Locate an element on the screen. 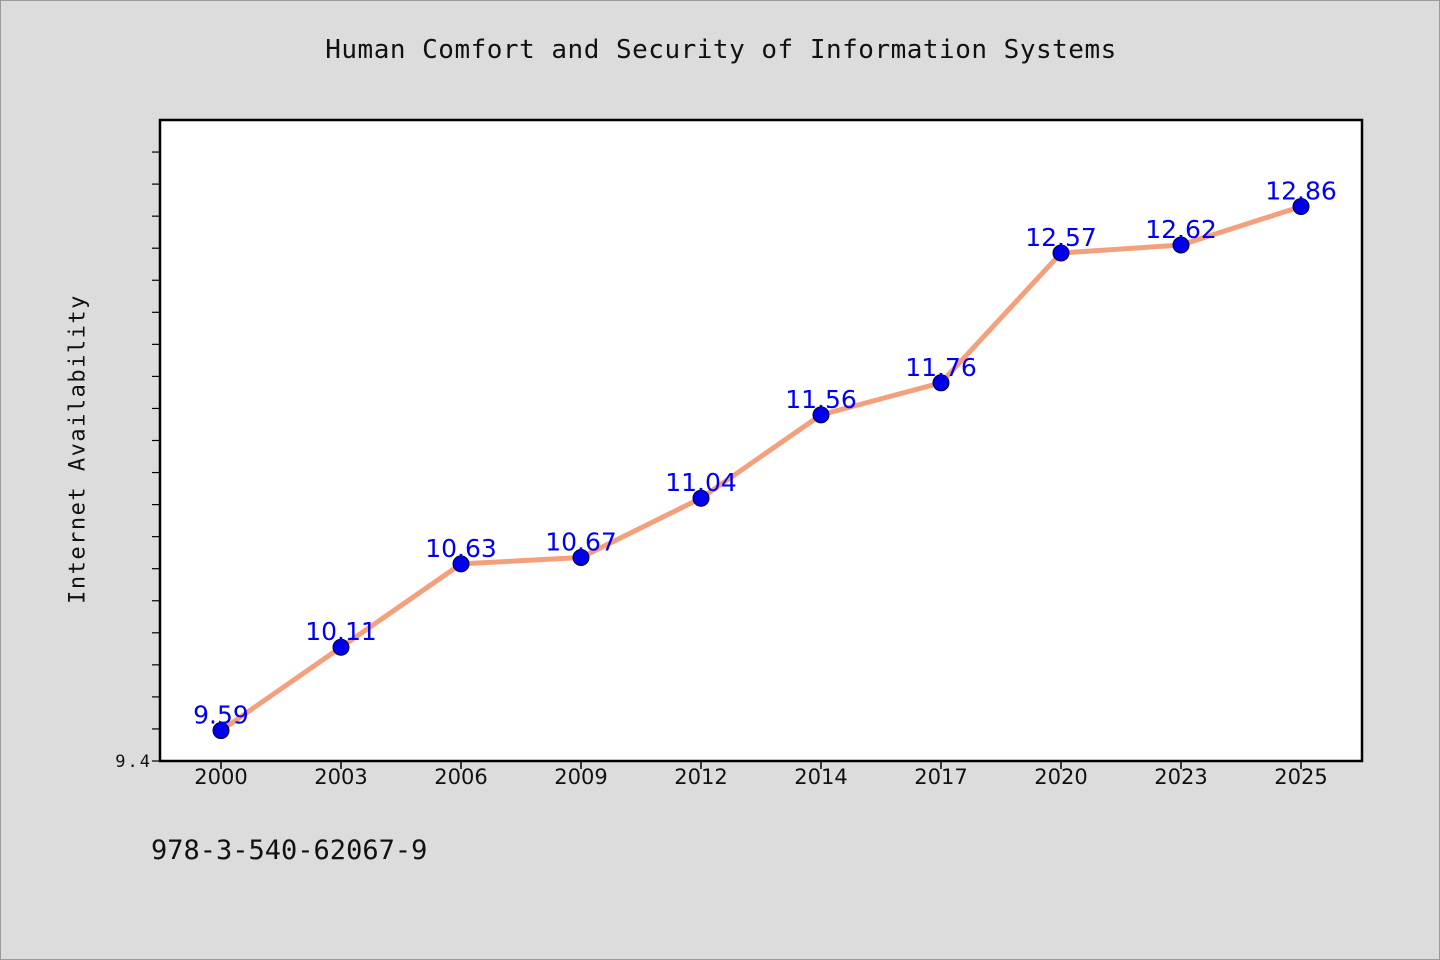 The width and height of the screenshot is (1440, 960). x-tick-label: 2012 is located at coordinates (700, 777).